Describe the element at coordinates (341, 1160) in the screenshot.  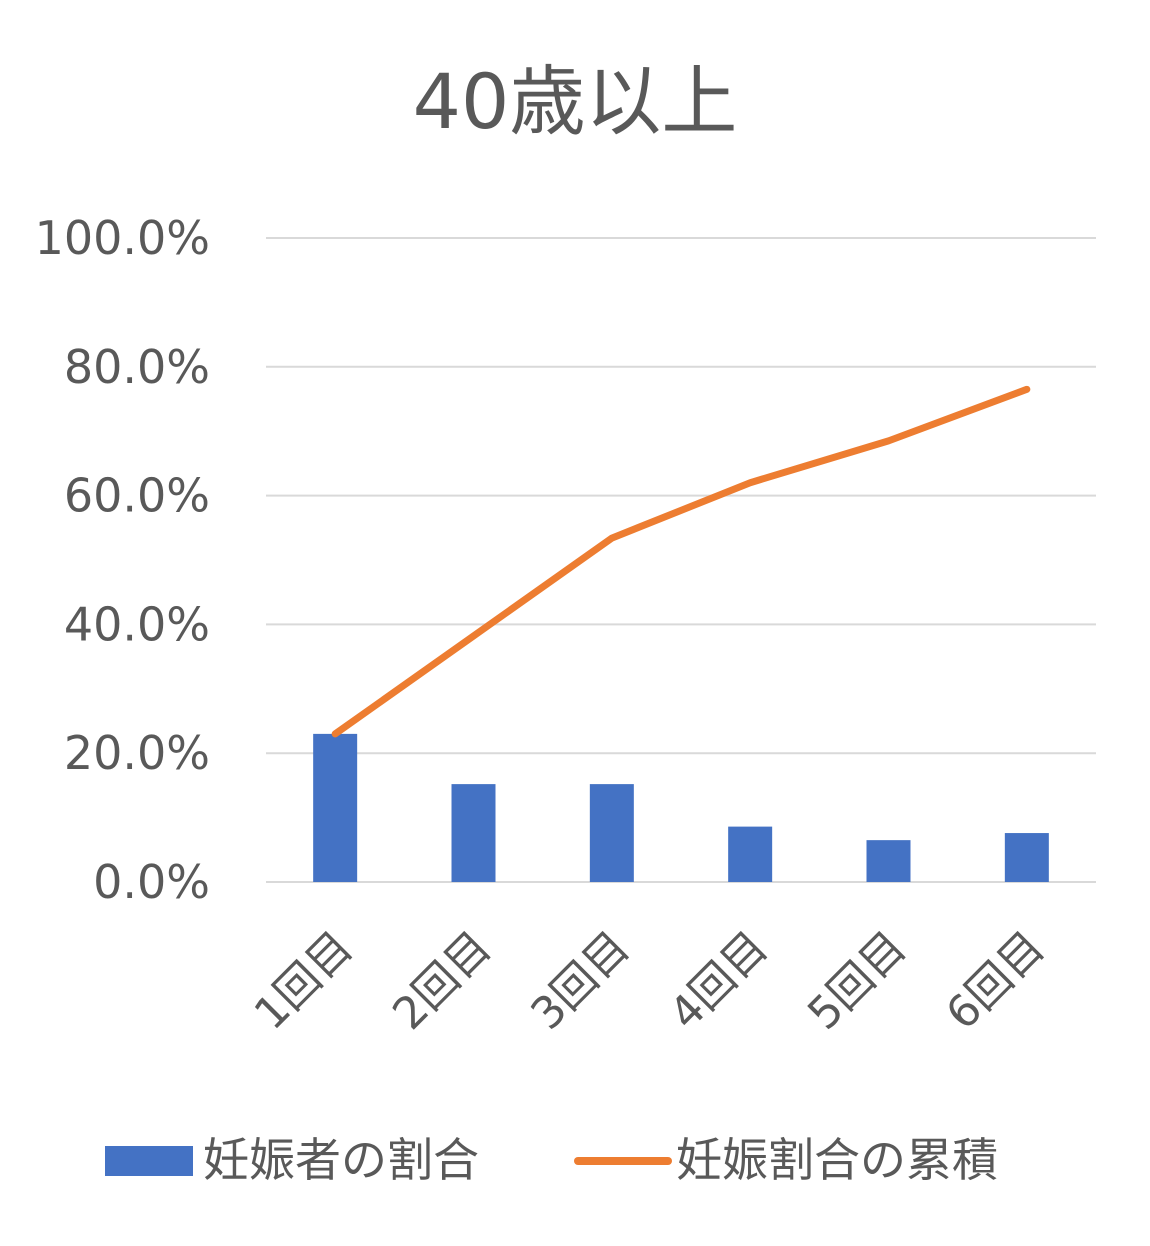
I see `legend-bar-label: 妊娠者の割合` at that location.